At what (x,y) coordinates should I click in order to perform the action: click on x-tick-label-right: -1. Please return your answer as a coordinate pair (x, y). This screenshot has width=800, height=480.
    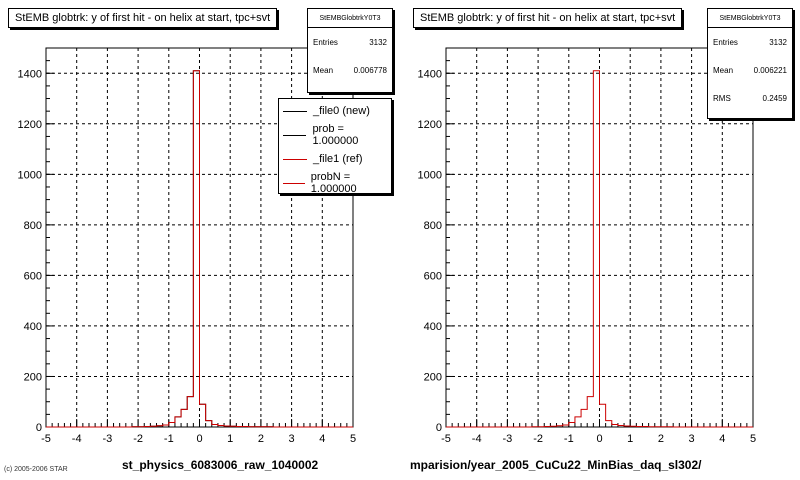
    Looking at the image, I should click on (569, 439).